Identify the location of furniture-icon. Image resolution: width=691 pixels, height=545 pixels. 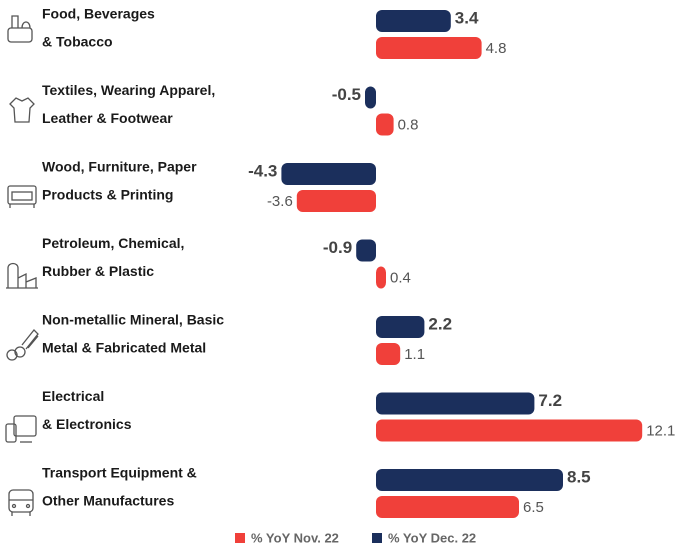
(22, 196).